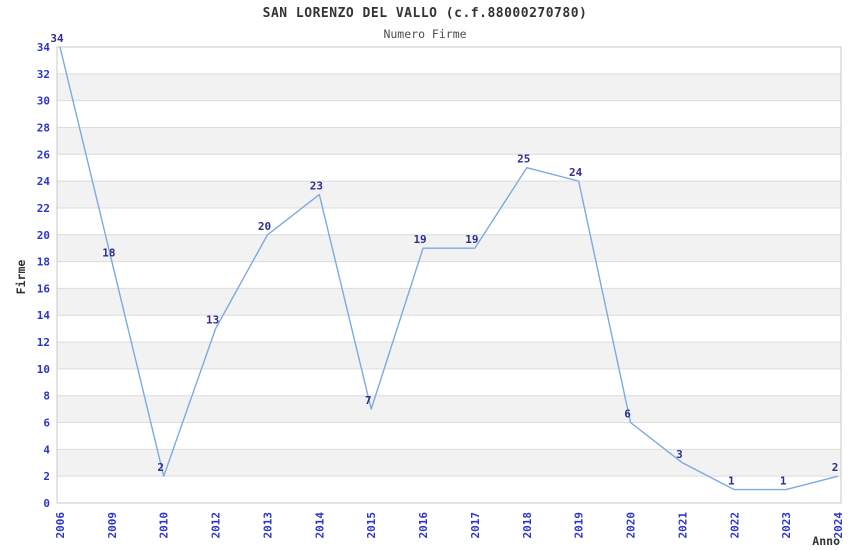 The width and height of the screenshot is (850, 550). Describe the element at coordinates (46, 503) in the screenshot. I see `y-tick-label: 0` at that location.